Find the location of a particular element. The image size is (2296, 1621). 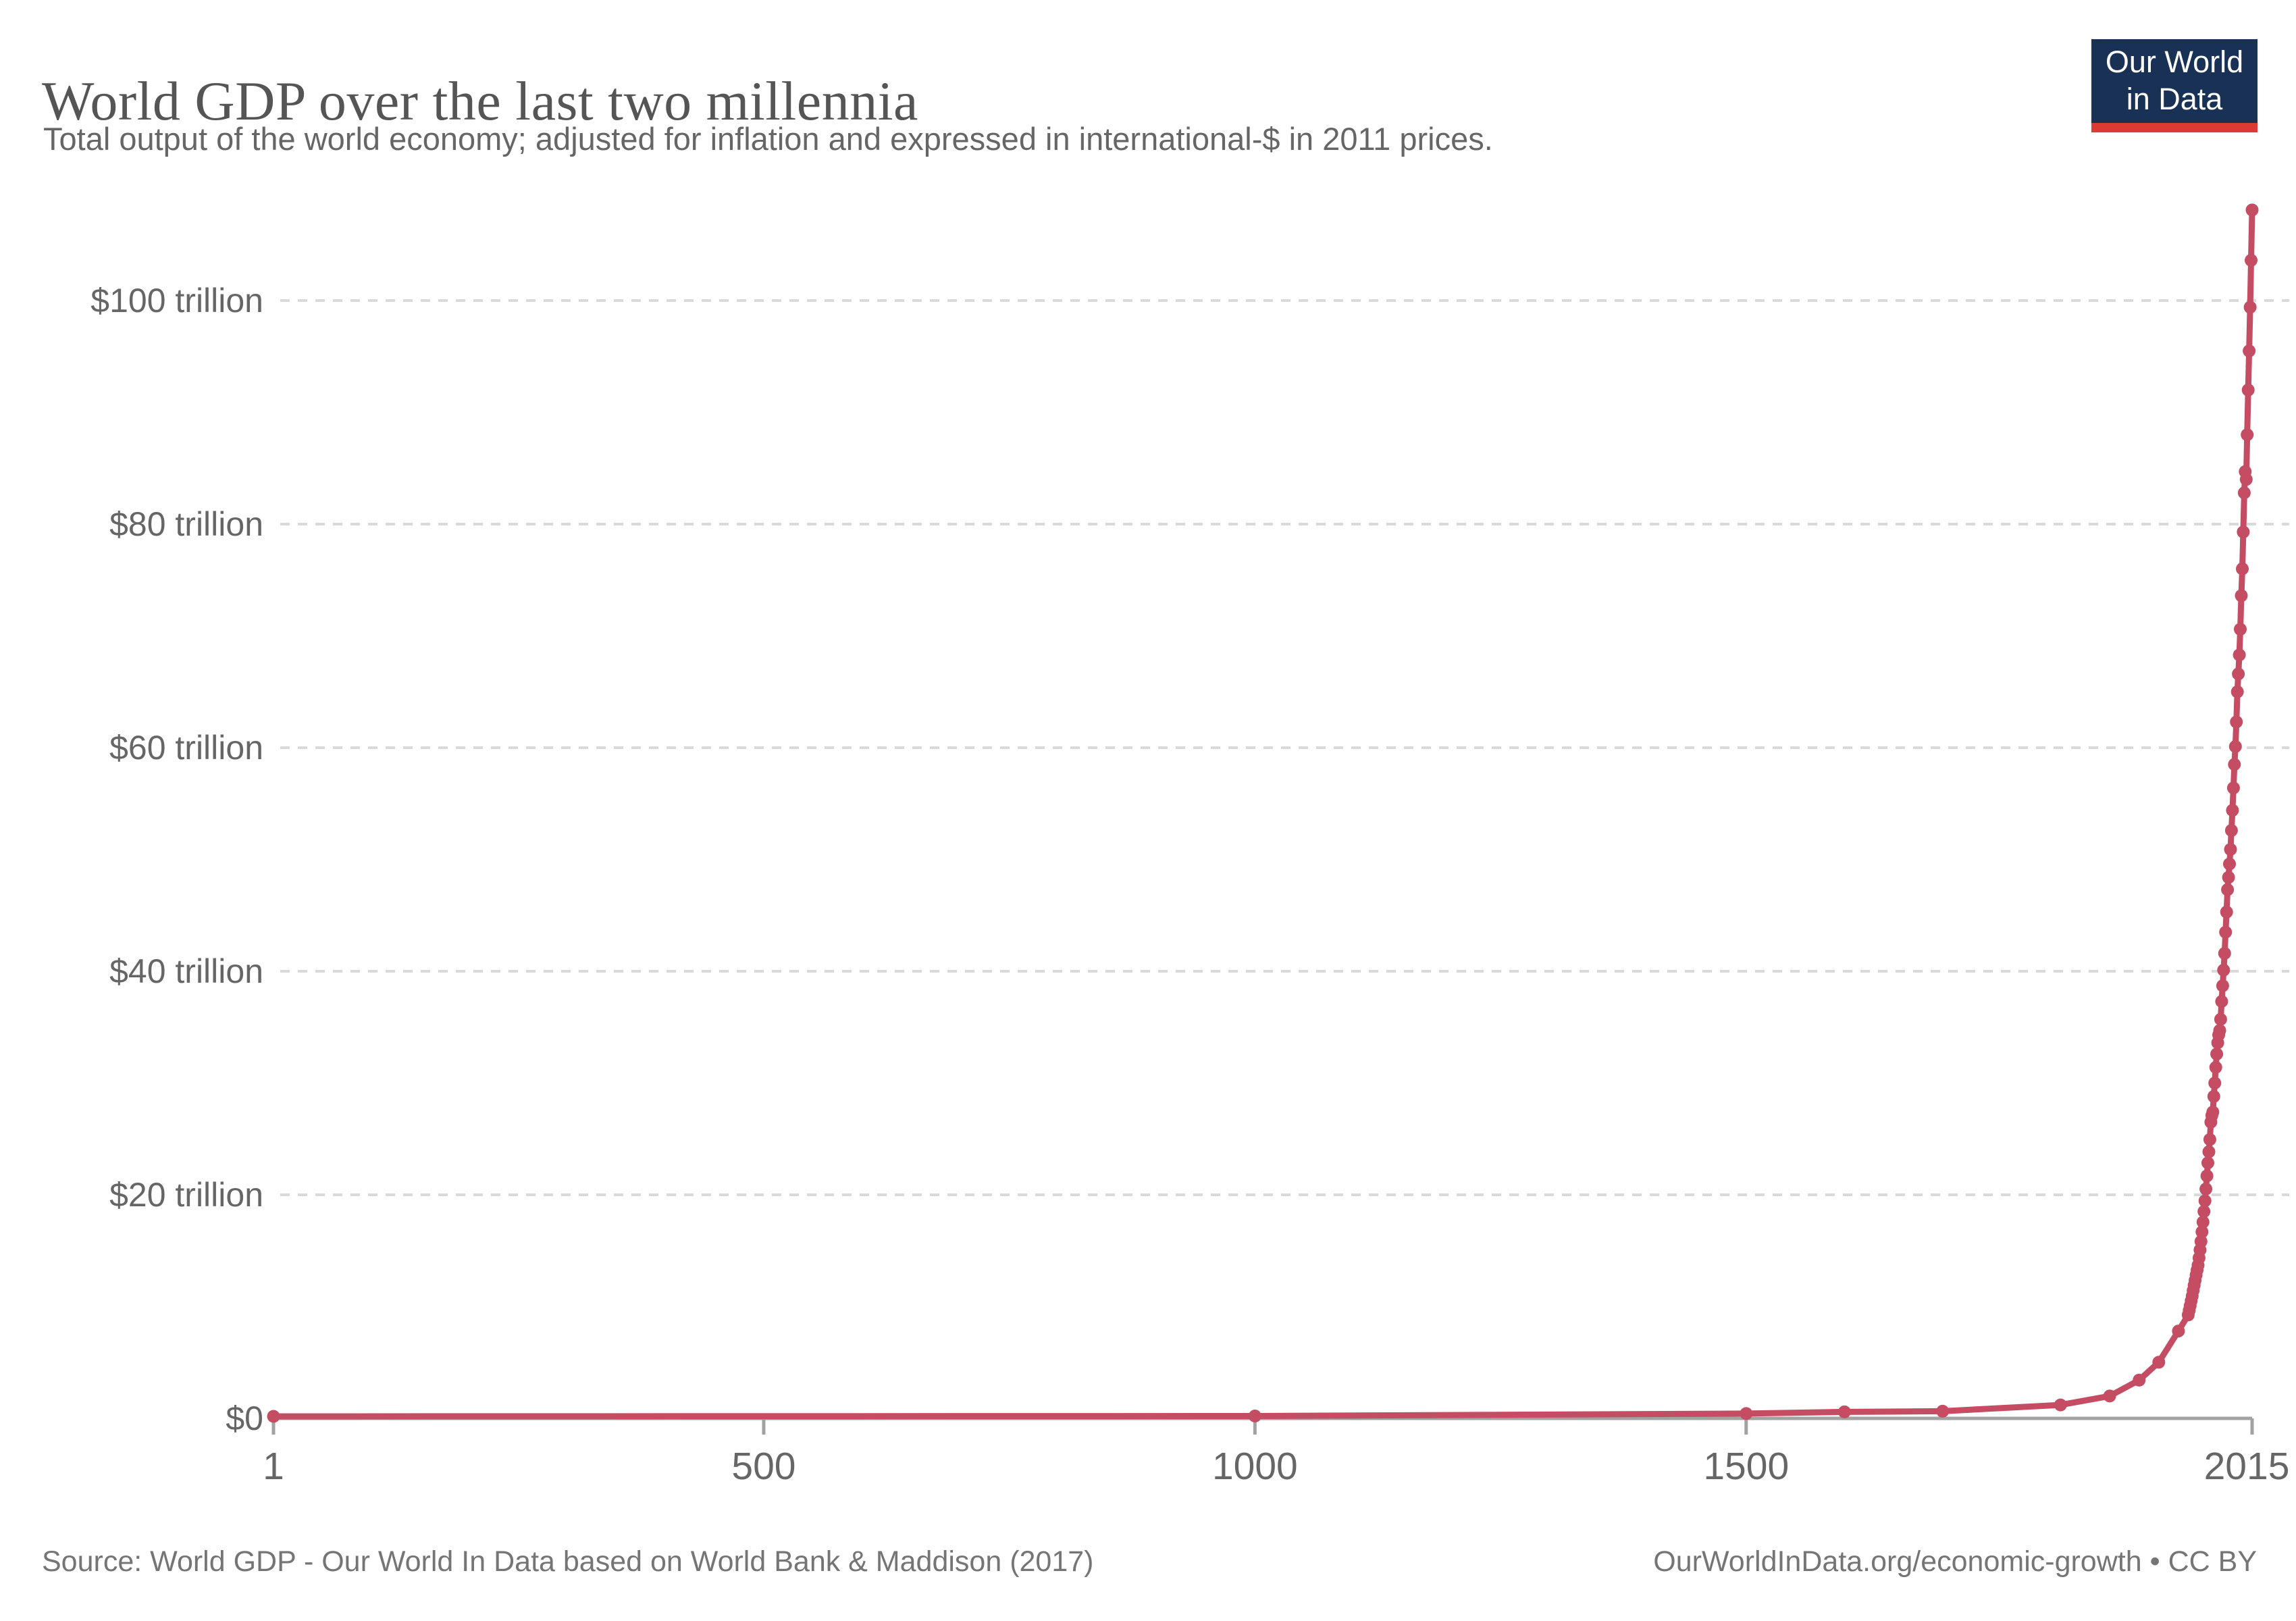

owid-logo-red-bar is located at coordinates (2174, 127).